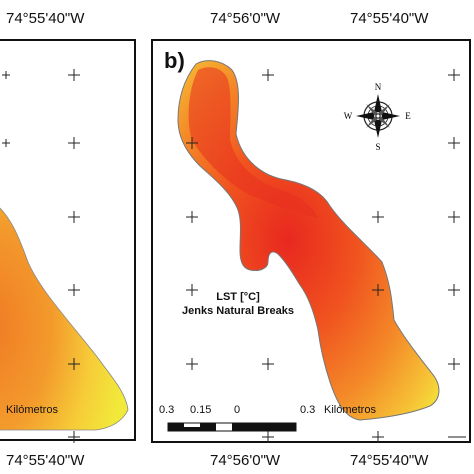 The width and height of the screenshot is (474, 474). What do you see at coordinates (389, 18) in the screenshot?
I see `top-coord-right: 74°55'40"W` at bounding box center [389, 18].